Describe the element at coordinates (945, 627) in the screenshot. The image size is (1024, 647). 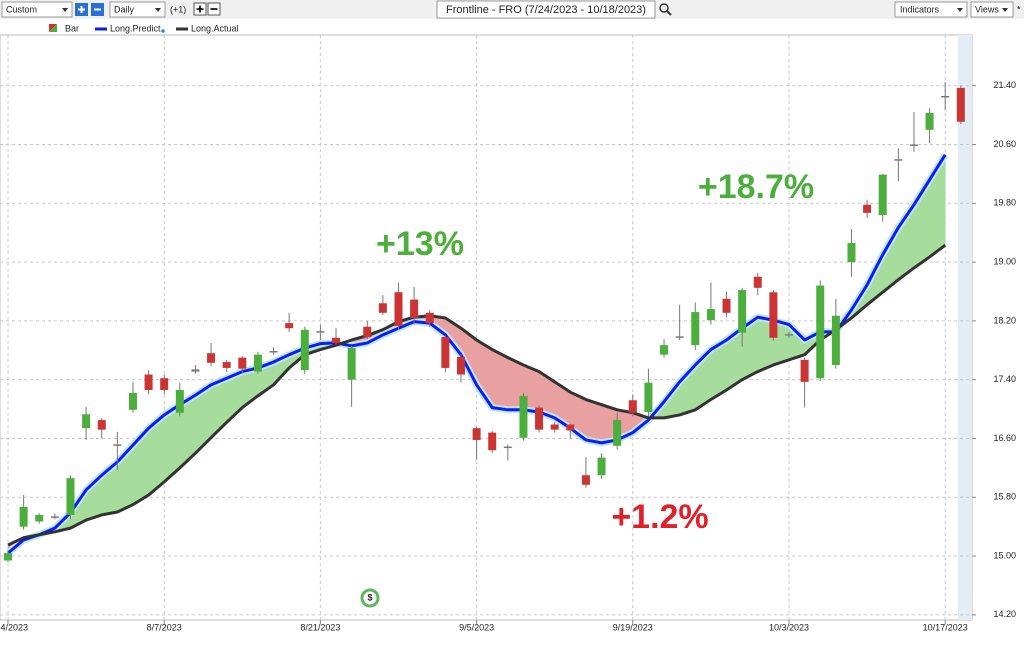
I see `x-tick-label: 10/17/2023` at that location.